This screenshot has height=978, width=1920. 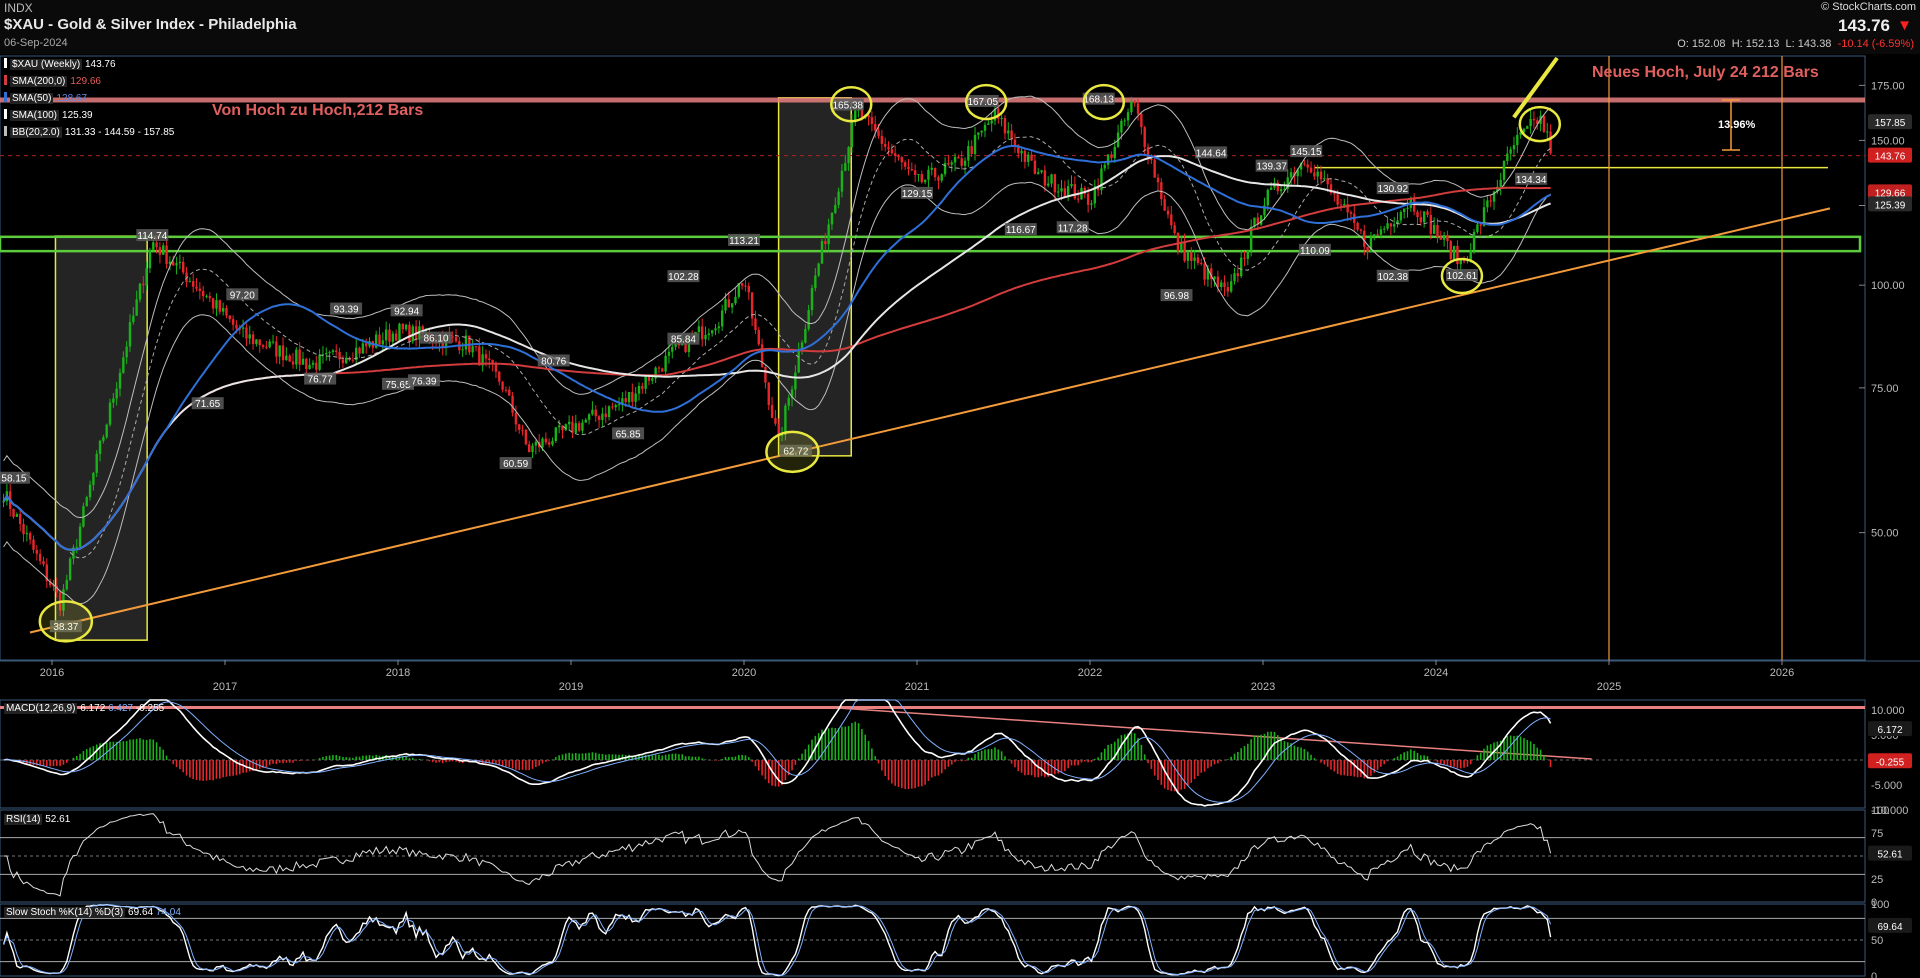 I want to click on rsi-y-tick: 75, so click(x=1877, y=834).